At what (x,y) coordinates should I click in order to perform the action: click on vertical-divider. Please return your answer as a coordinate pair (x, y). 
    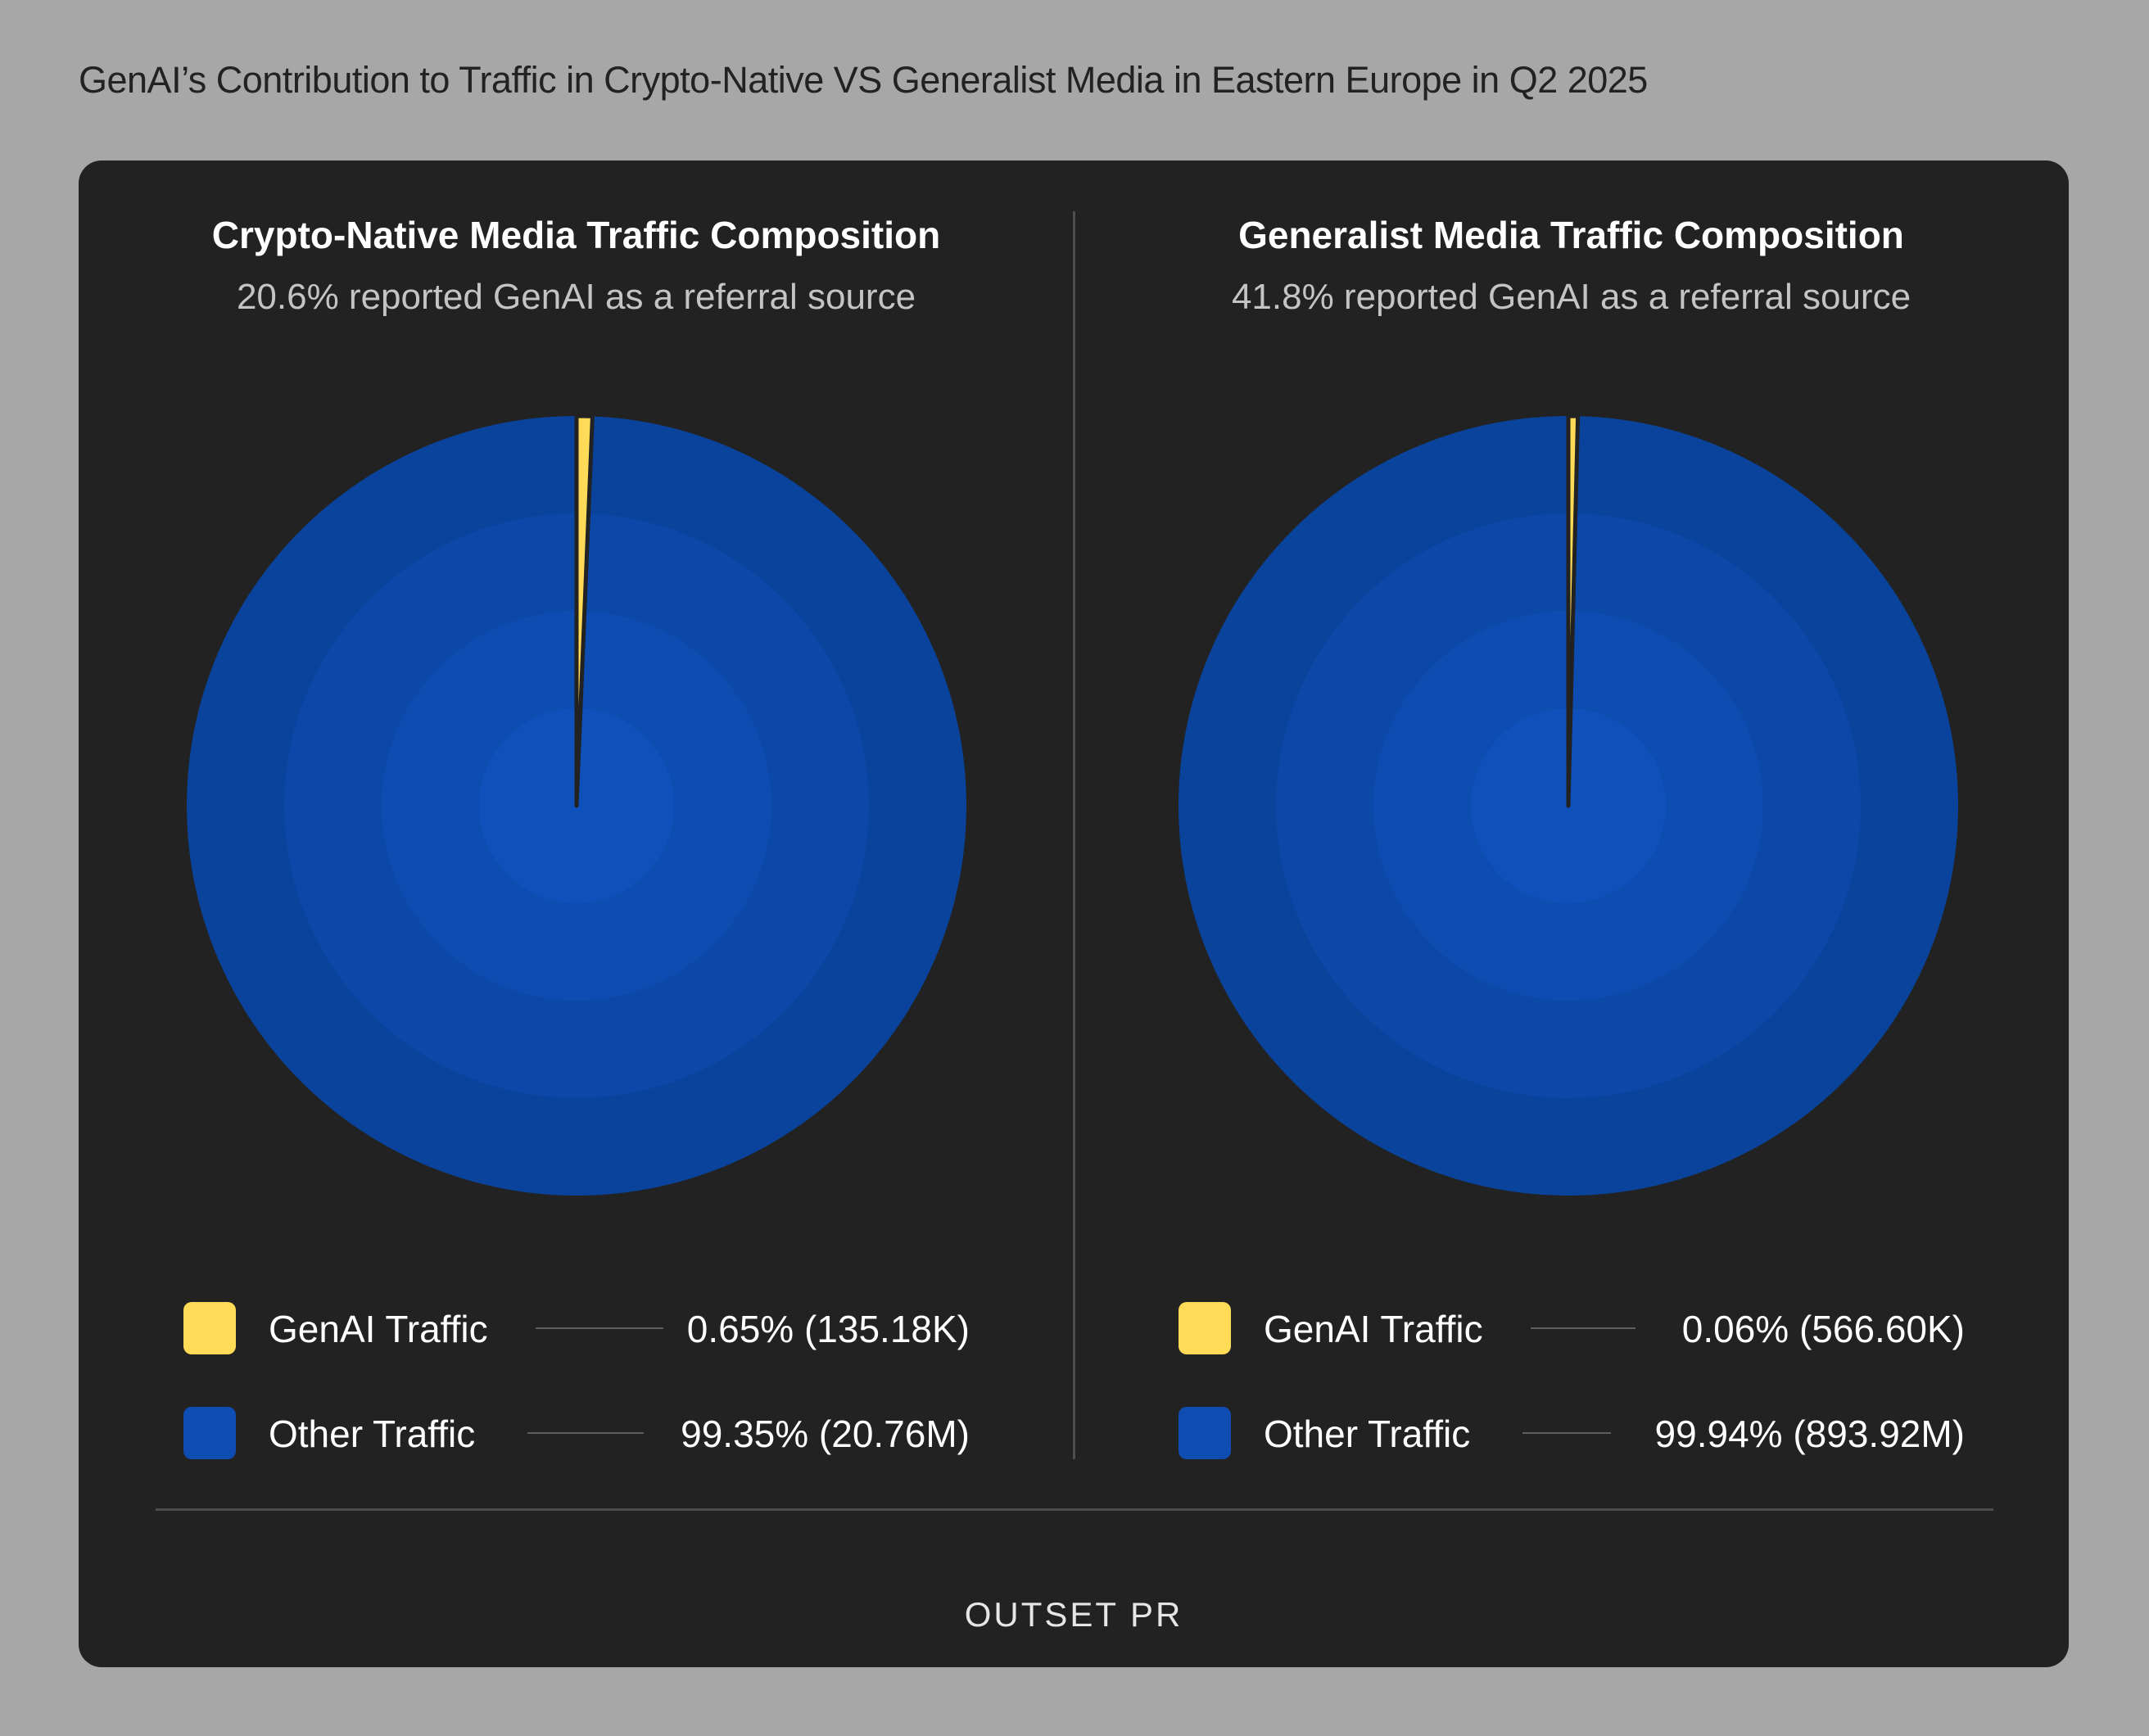
    Looking at the image, I should click on (1074, 835).